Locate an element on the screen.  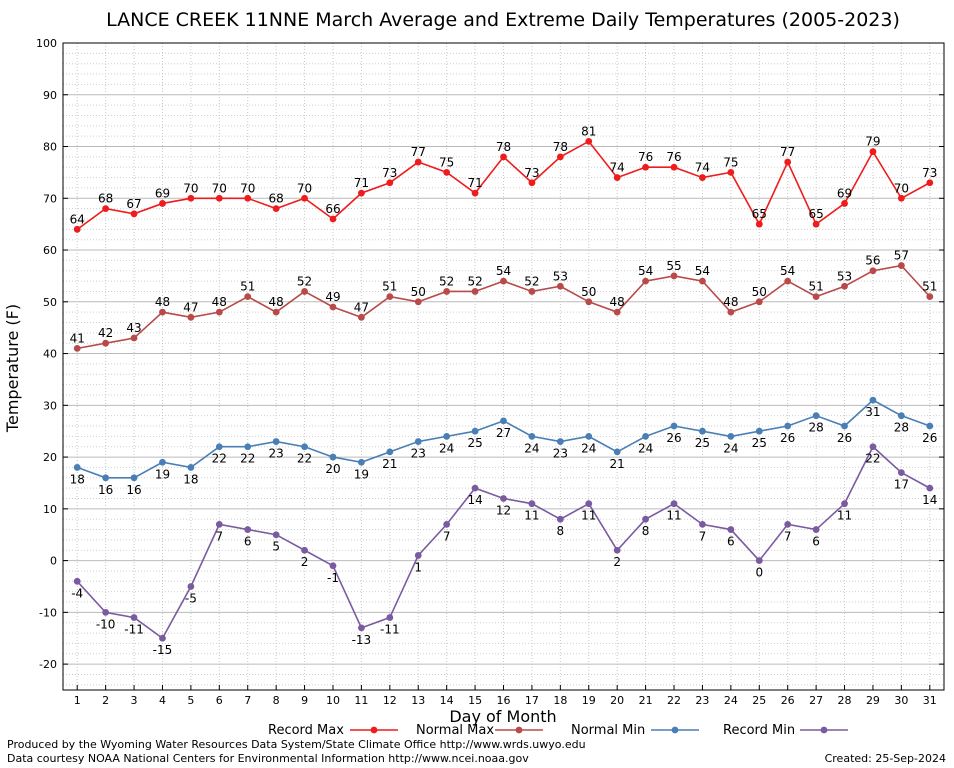
x-tick-label: 27 is located at coordinates (816, 700).